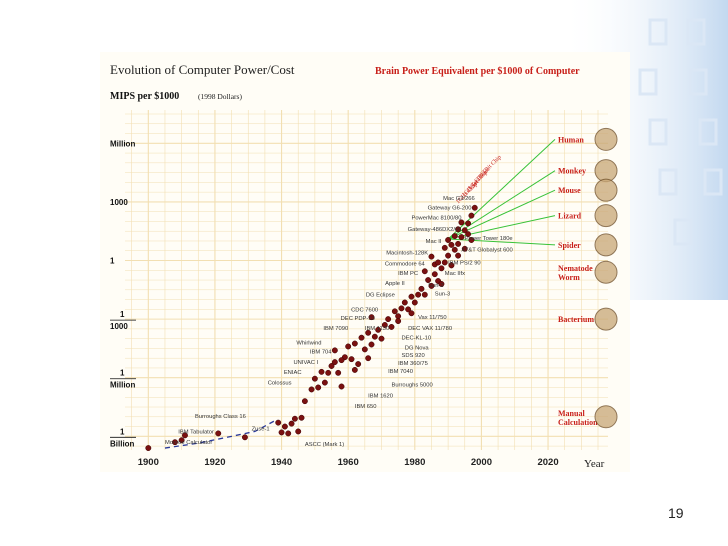 This screenshot has width=728, height=546. Describe the element at coordinates (380, 296) in the screenshot. I see `machine-label: DG Eclipse` at that location.